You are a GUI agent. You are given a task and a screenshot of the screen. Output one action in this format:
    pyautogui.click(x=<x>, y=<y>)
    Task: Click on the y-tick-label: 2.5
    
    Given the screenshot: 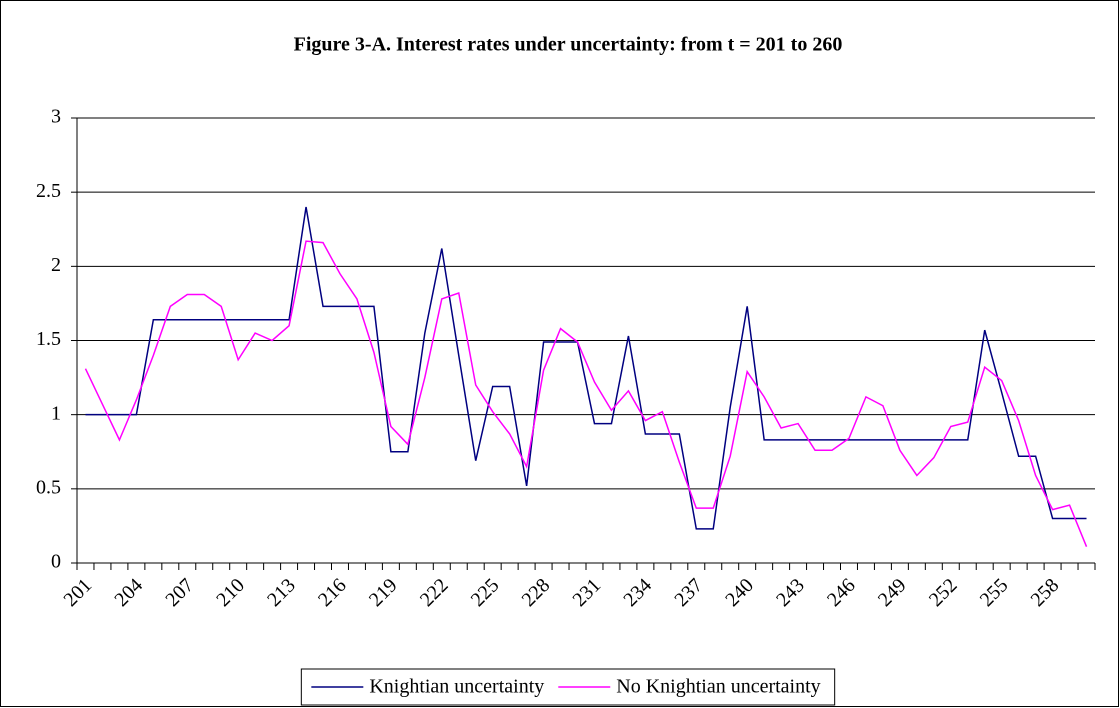 What is the action you would take?
    pyautogui.click(x=48, y=191)
    